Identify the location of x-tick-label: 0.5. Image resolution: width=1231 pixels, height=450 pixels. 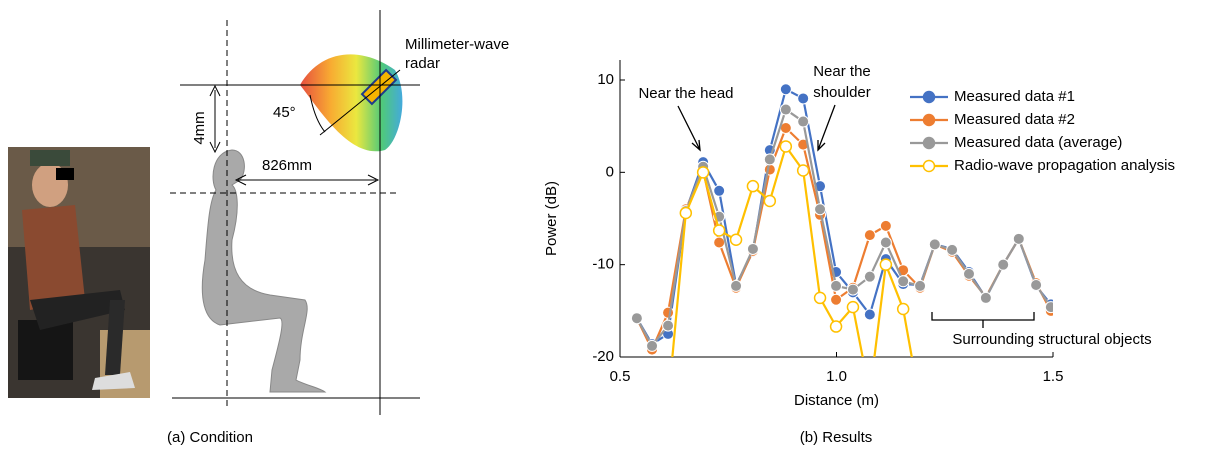
(620, 376).